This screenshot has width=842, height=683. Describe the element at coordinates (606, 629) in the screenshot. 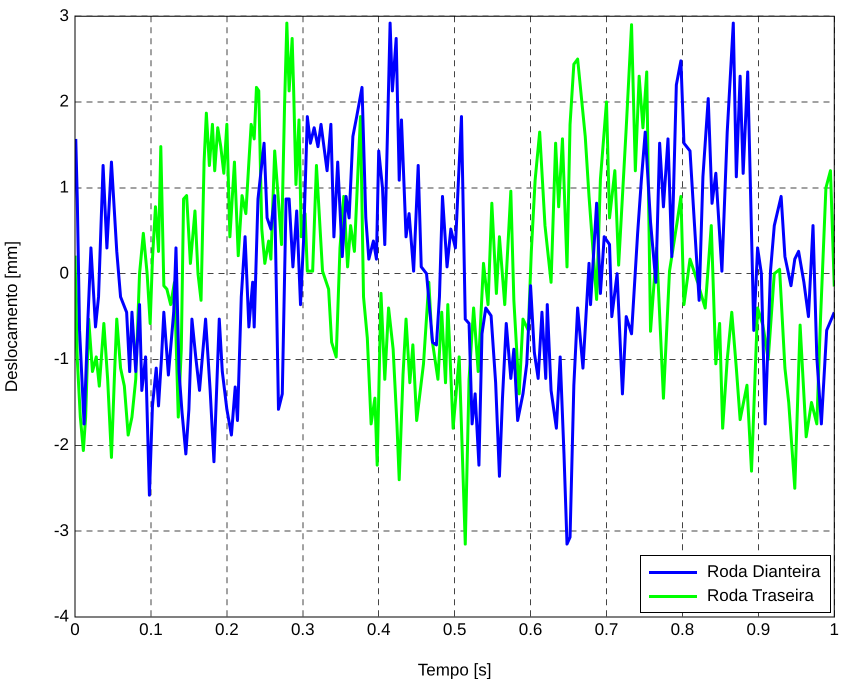

I see `x-tick-label: 0.7` at that location.